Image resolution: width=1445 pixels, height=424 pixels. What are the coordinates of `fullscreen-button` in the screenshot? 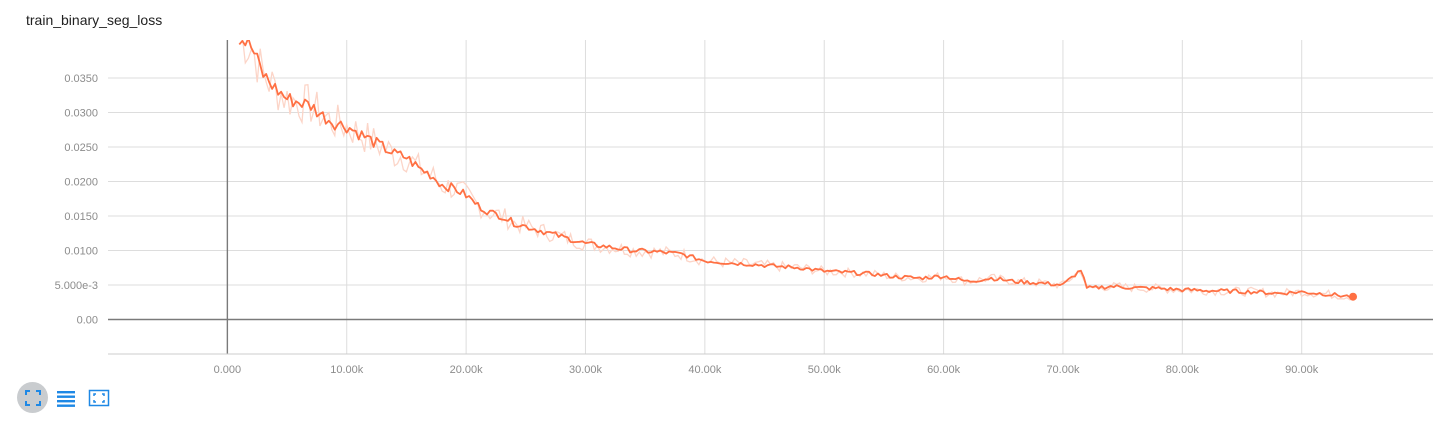 It's located at (32, 397).